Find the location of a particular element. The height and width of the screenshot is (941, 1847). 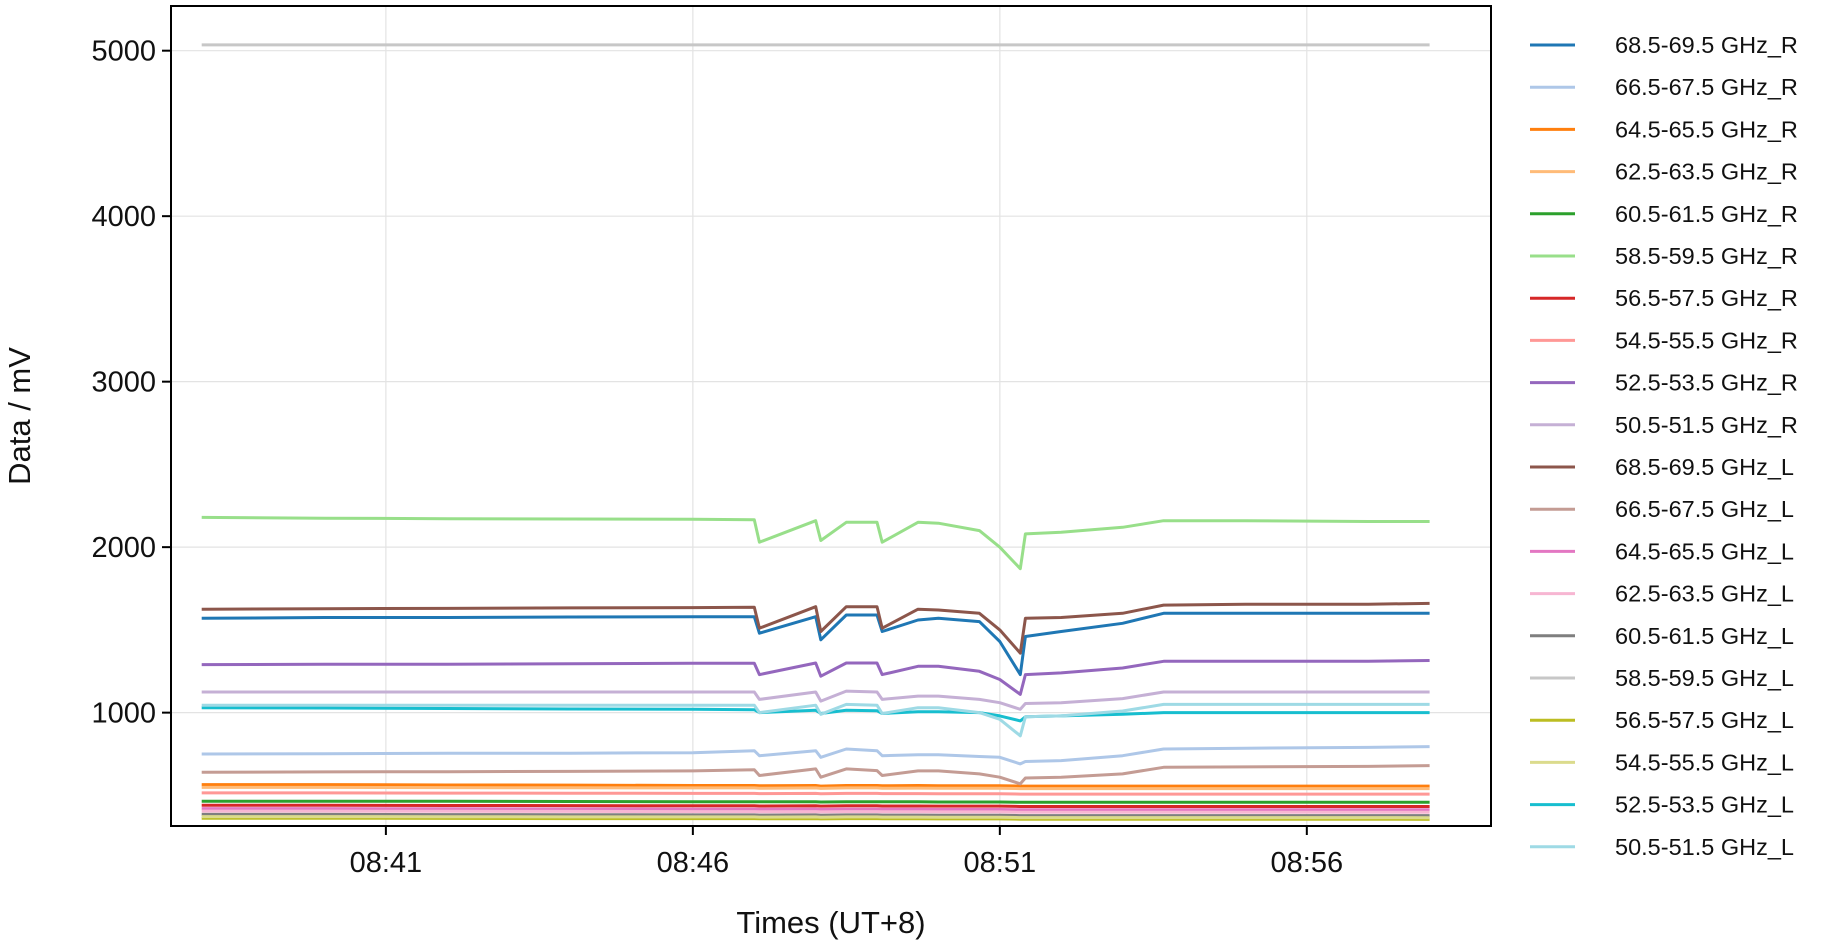

legend-label: 58.5-59.5 GHz_R is located at coordinates (1706, 256).